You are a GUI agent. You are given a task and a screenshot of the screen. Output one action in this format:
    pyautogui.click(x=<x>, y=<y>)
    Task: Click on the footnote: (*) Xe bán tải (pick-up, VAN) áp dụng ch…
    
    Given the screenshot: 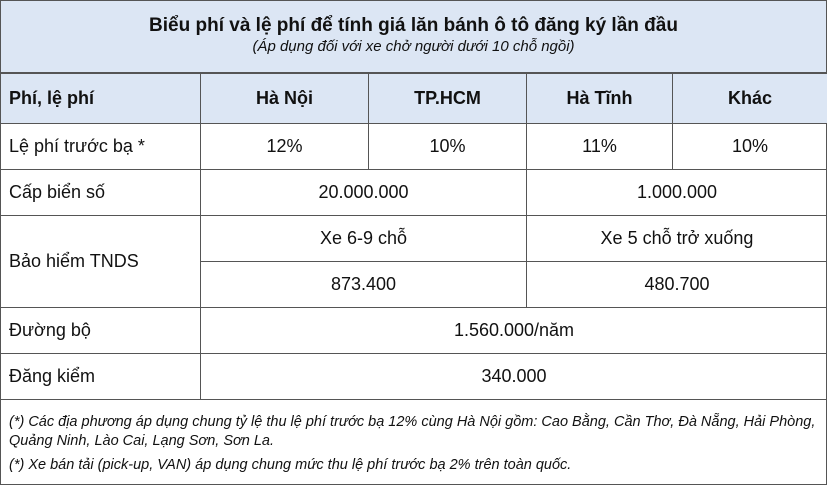 What is the action you would take?
    pyautogui.click(x=290, y=465)
    